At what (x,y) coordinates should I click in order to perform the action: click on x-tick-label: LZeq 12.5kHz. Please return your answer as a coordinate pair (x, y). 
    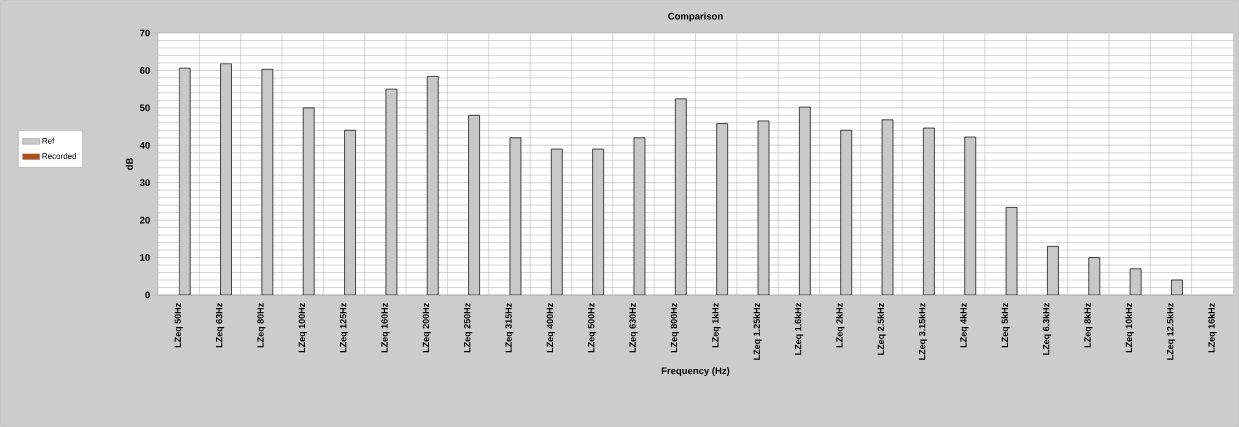
    Looking at the image, I should click on (1171, 331).